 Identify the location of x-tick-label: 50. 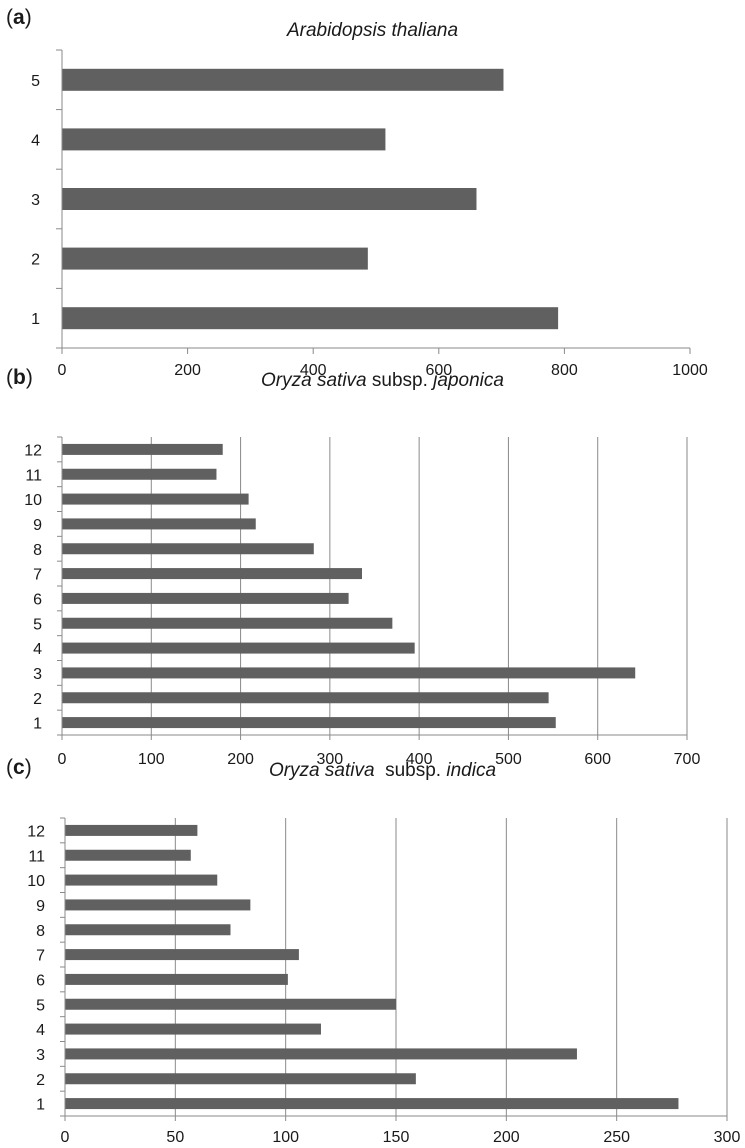
(175, 1137).